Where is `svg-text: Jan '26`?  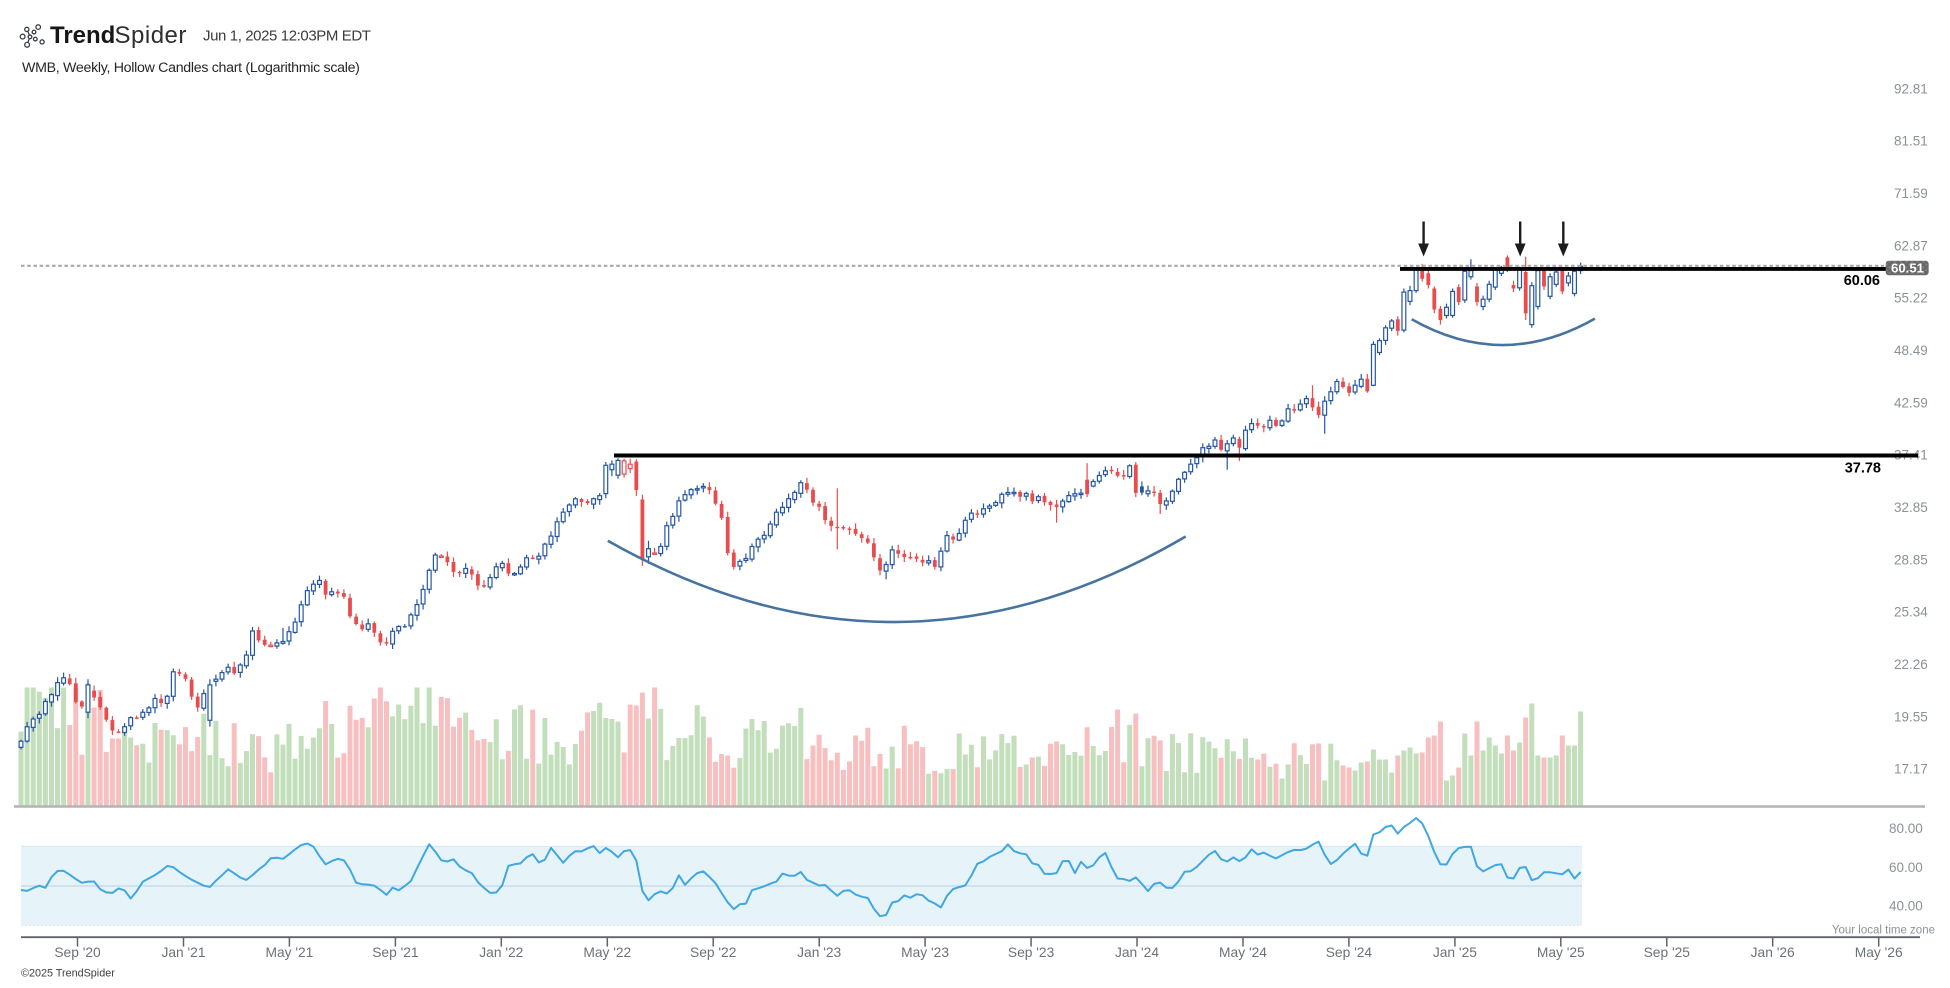 svg-text: Jan '26 is located at coordinates (1773, 952).